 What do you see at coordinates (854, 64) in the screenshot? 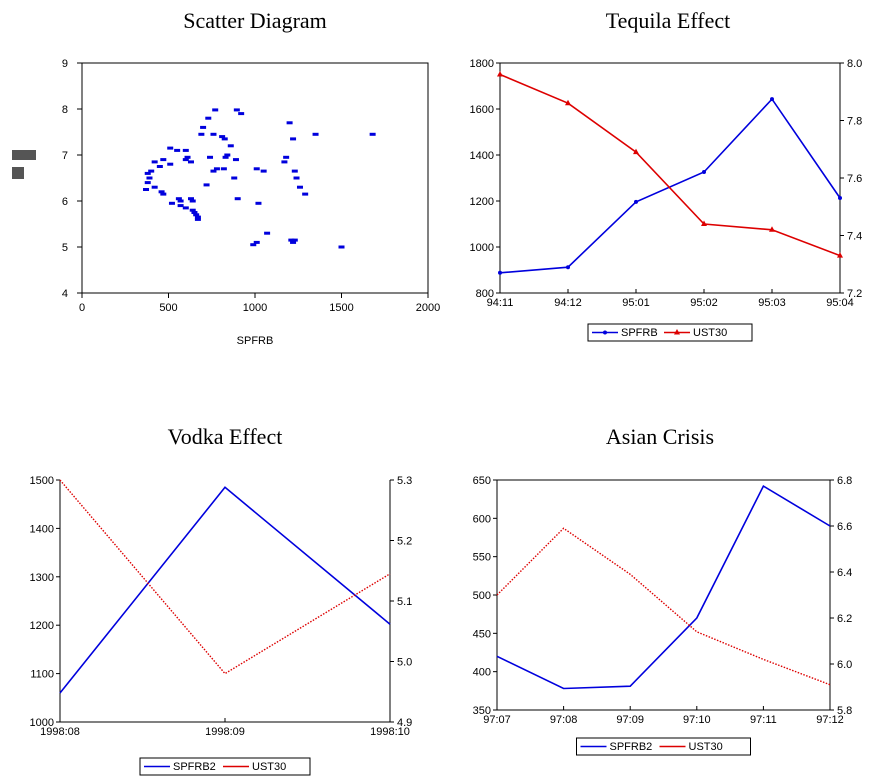
I see `right-tick-label: 8.0` at bounding box center [854, 64].